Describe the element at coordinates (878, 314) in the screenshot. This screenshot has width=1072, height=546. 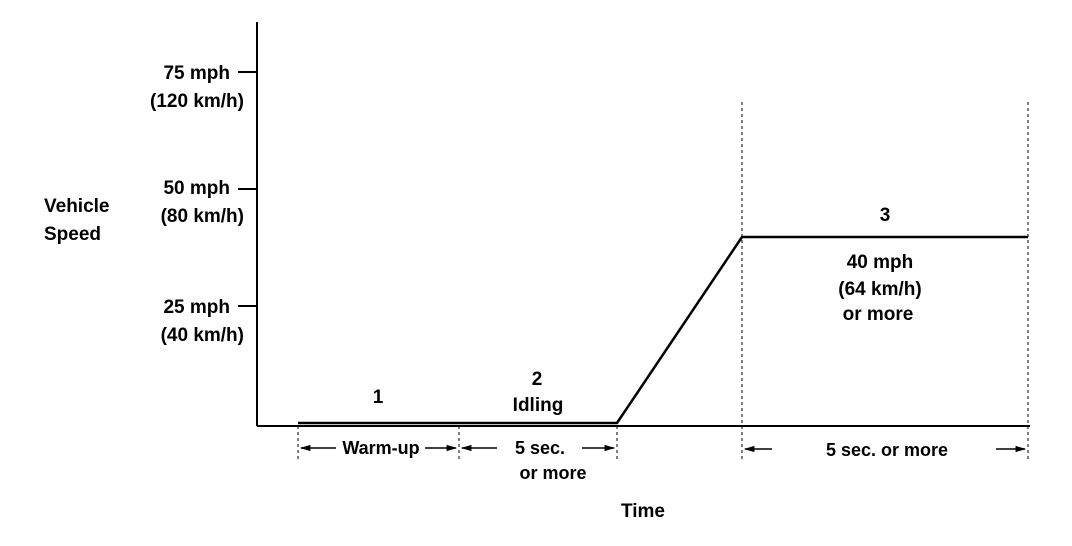
I see `phase-3-speed-line3: or more` at that location.